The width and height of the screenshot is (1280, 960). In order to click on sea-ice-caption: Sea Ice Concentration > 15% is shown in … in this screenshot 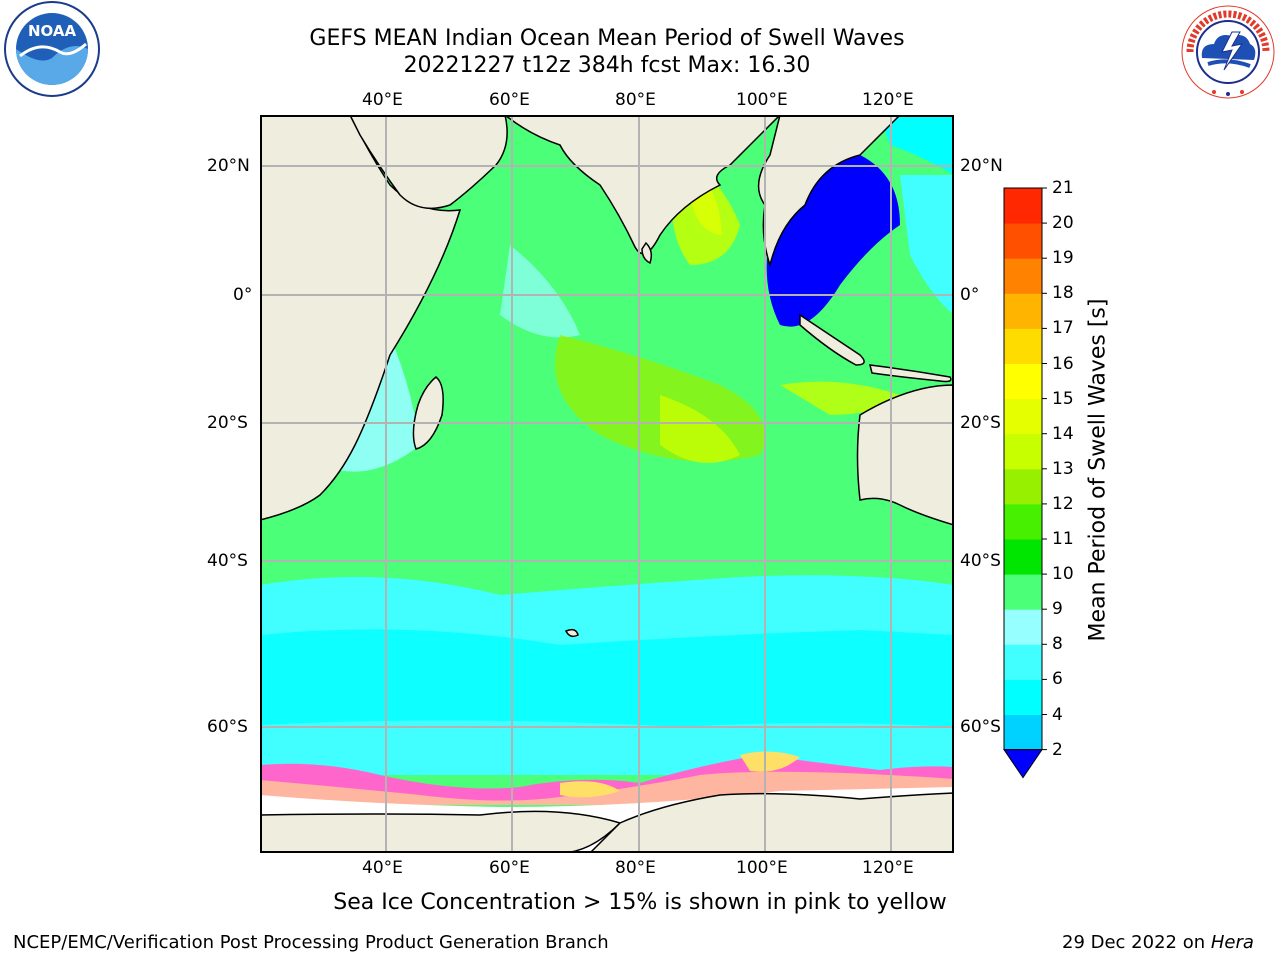, I will do `click(640, 902)`.